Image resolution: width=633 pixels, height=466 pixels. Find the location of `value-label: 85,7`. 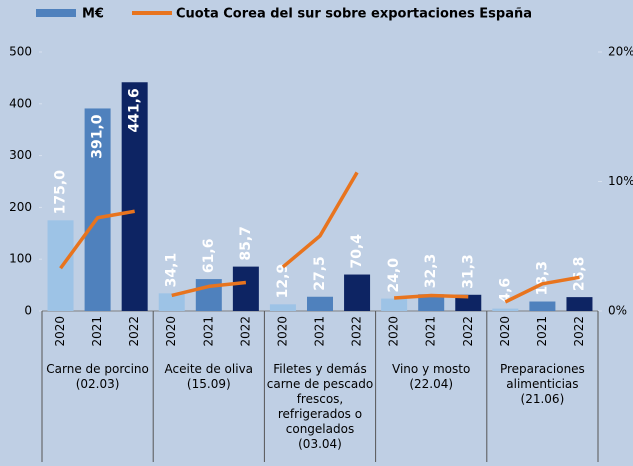

value-label: 85,7 is located at coordinates (246, 243).